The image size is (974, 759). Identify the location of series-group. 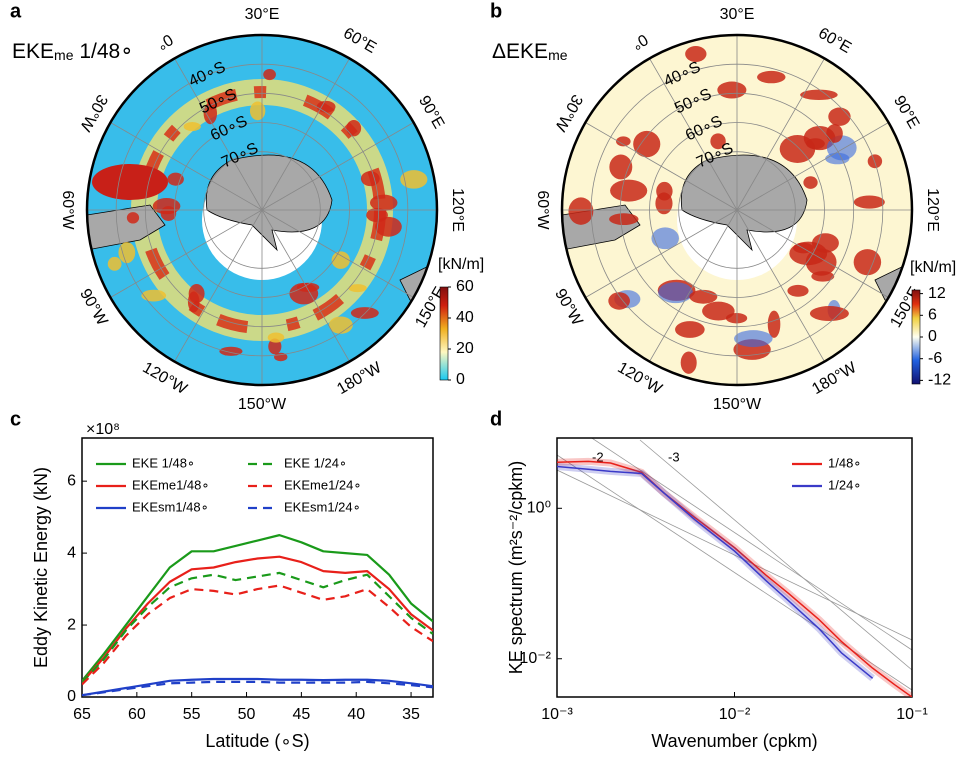
(257, 615).